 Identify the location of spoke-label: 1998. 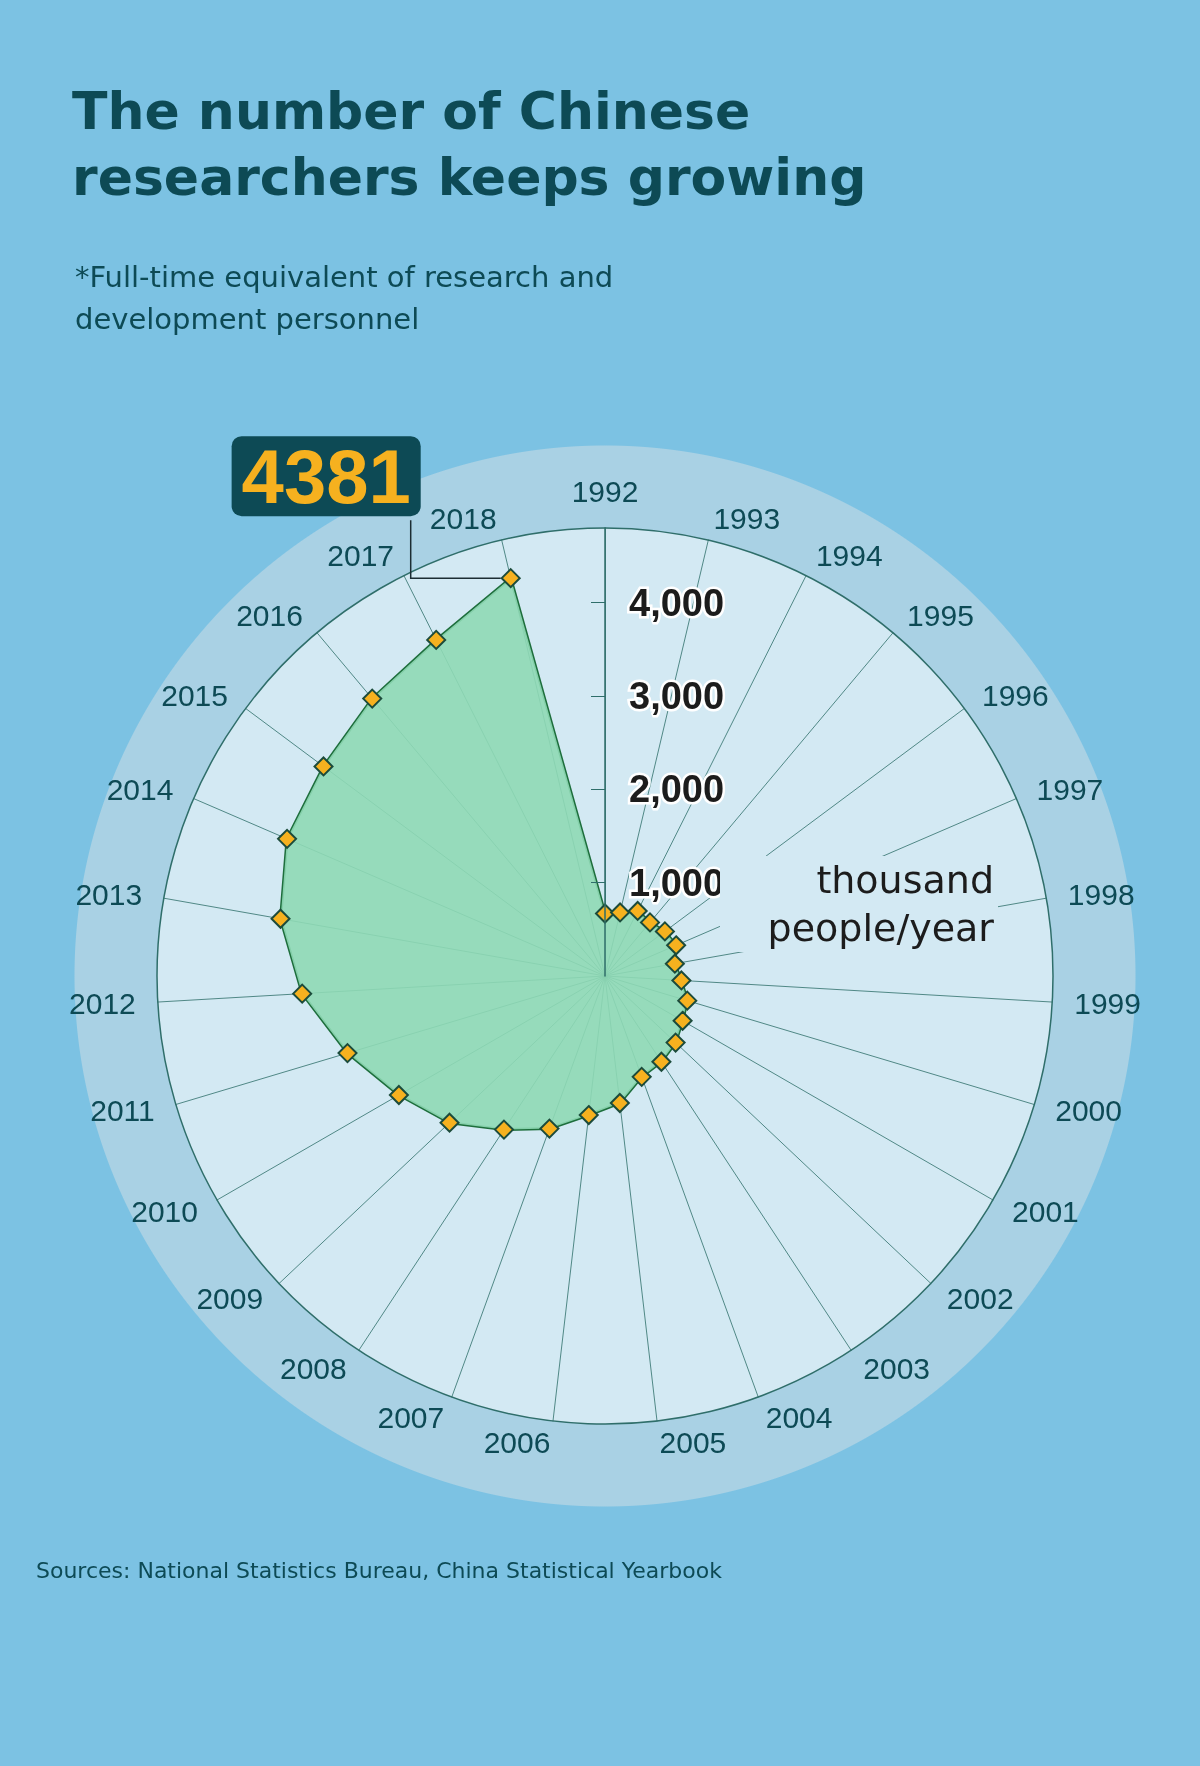
(1101, 894).